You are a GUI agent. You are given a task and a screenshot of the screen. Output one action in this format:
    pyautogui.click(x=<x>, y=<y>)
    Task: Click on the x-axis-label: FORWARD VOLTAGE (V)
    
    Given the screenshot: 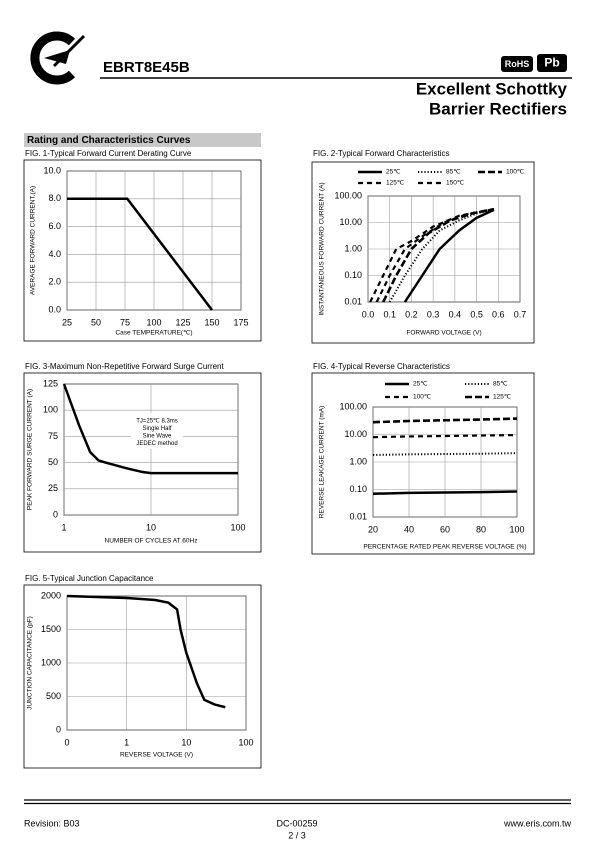 What is the action you would take?
    pyautogui.click(x=443, y=333)
    